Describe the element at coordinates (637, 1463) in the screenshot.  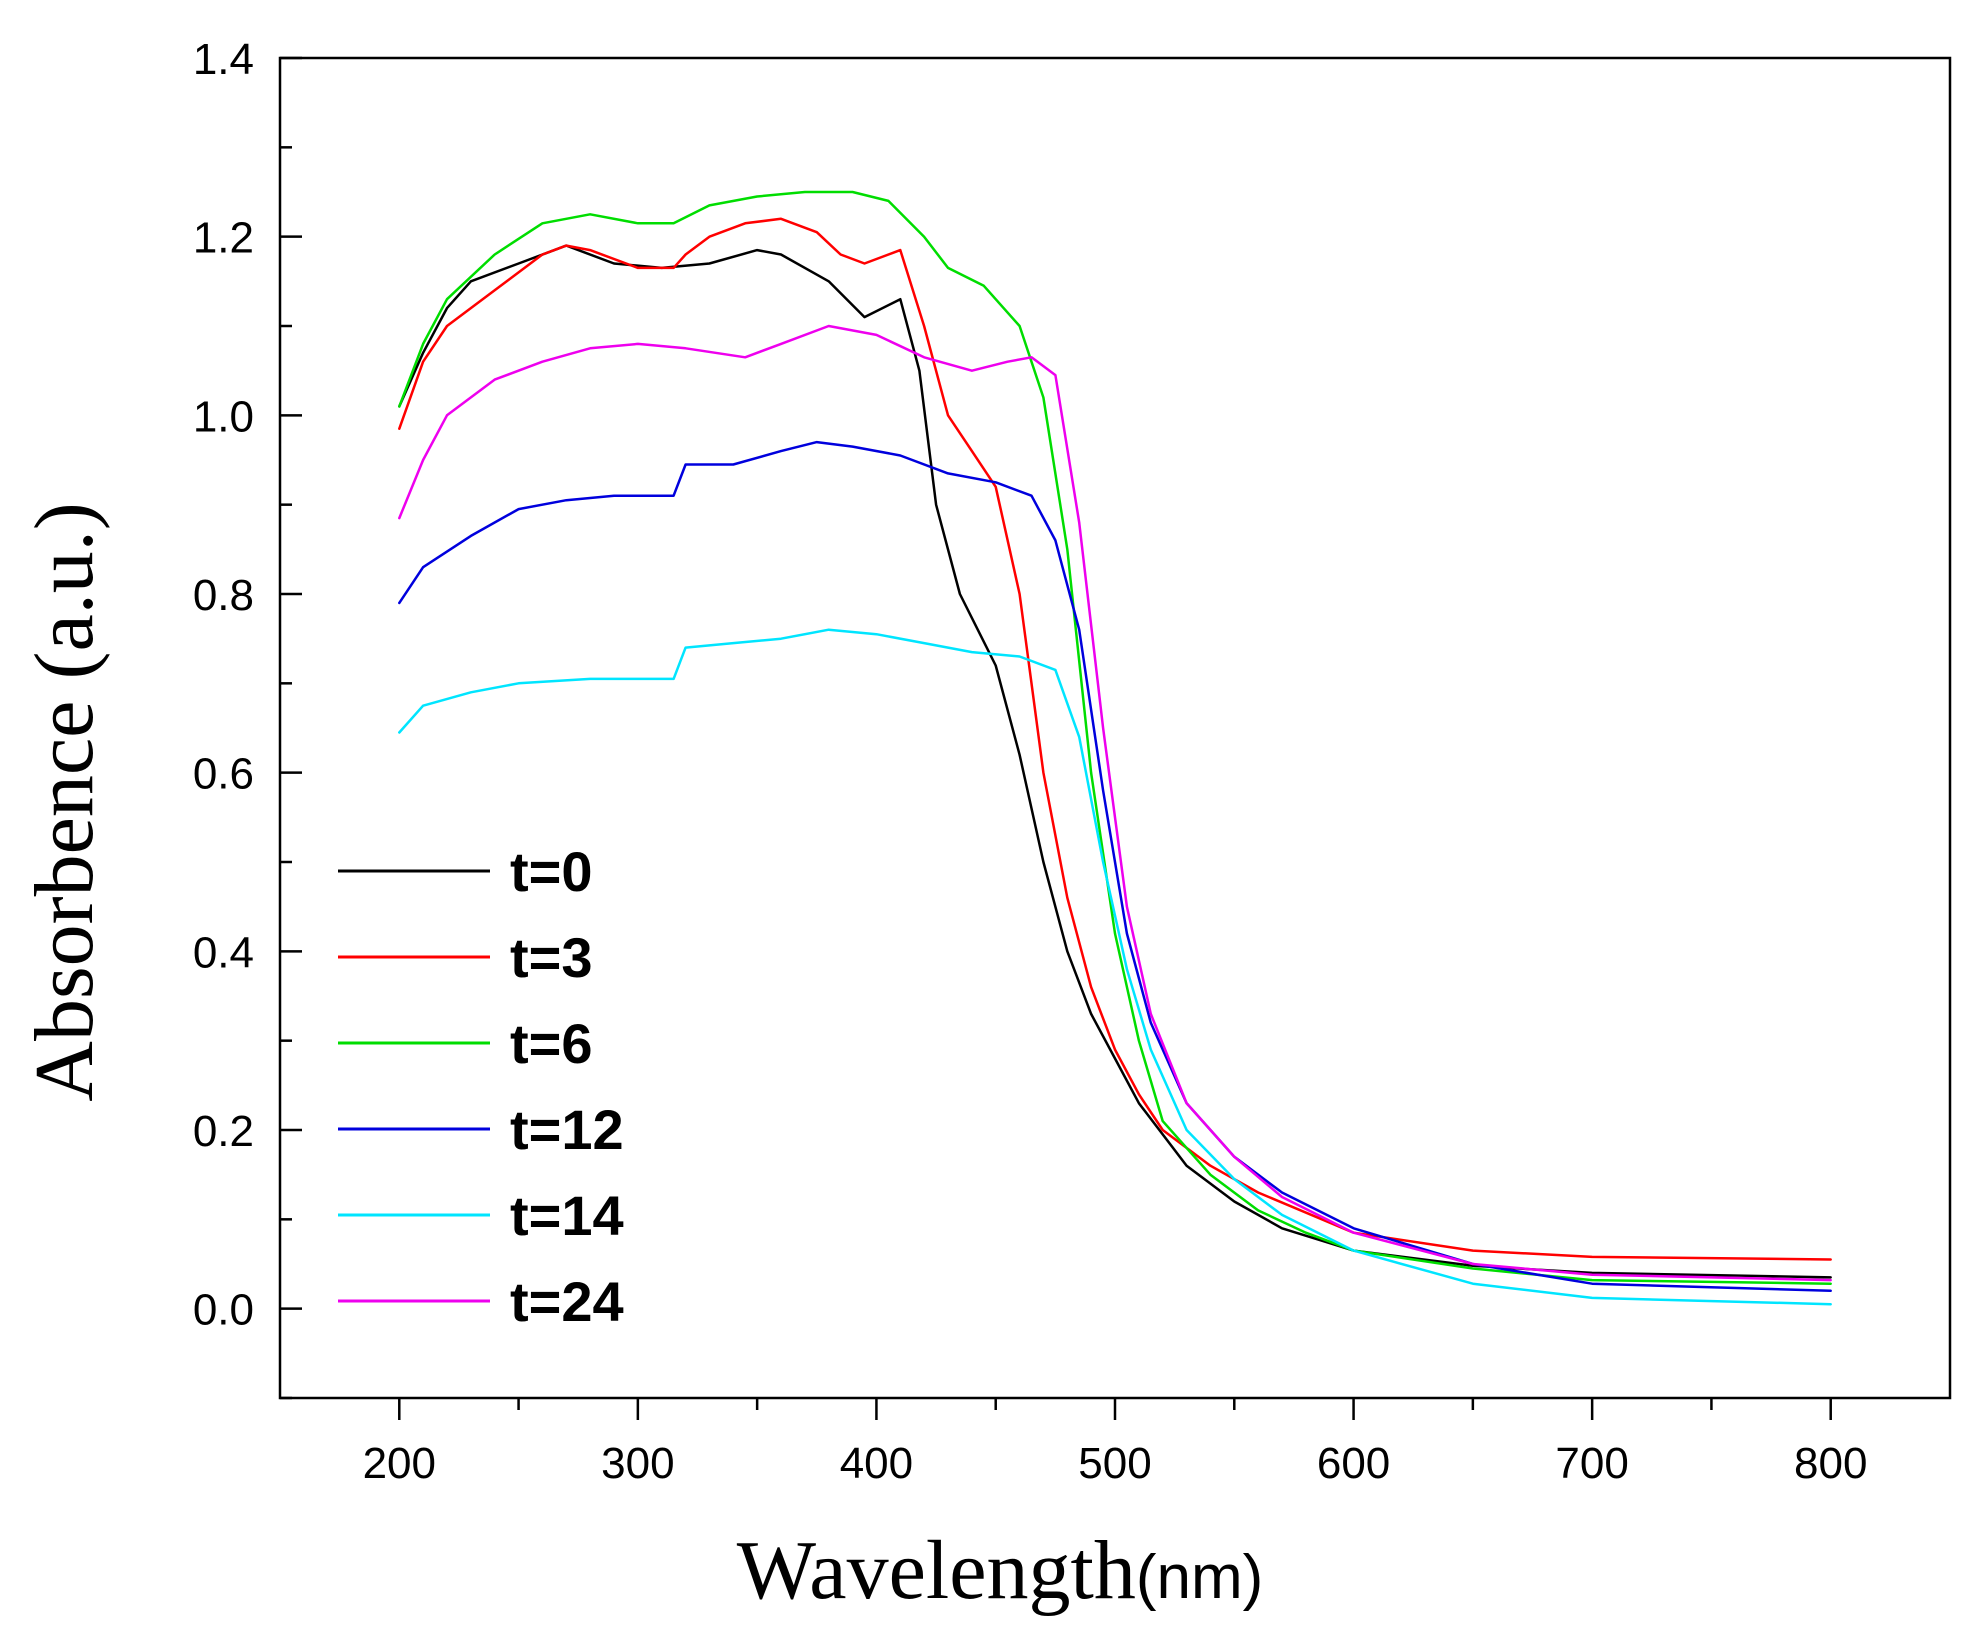
I see `x-tick-label: 300` at that location.